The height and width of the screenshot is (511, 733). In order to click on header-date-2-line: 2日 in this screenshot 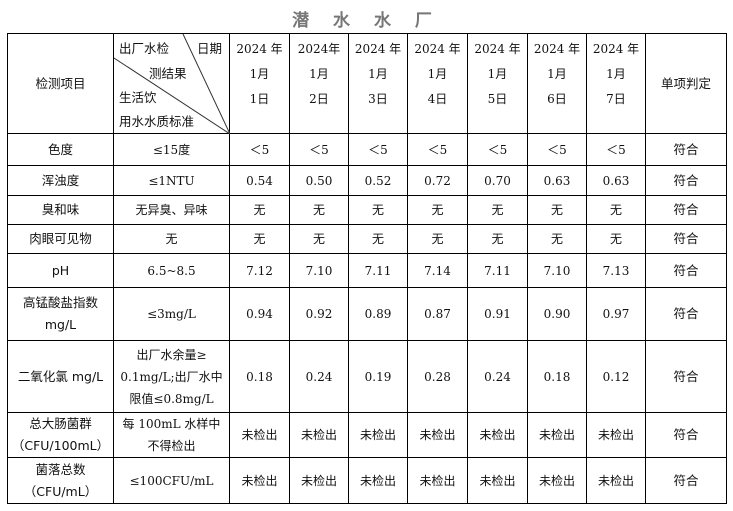, I will do `click(319, 99)`.